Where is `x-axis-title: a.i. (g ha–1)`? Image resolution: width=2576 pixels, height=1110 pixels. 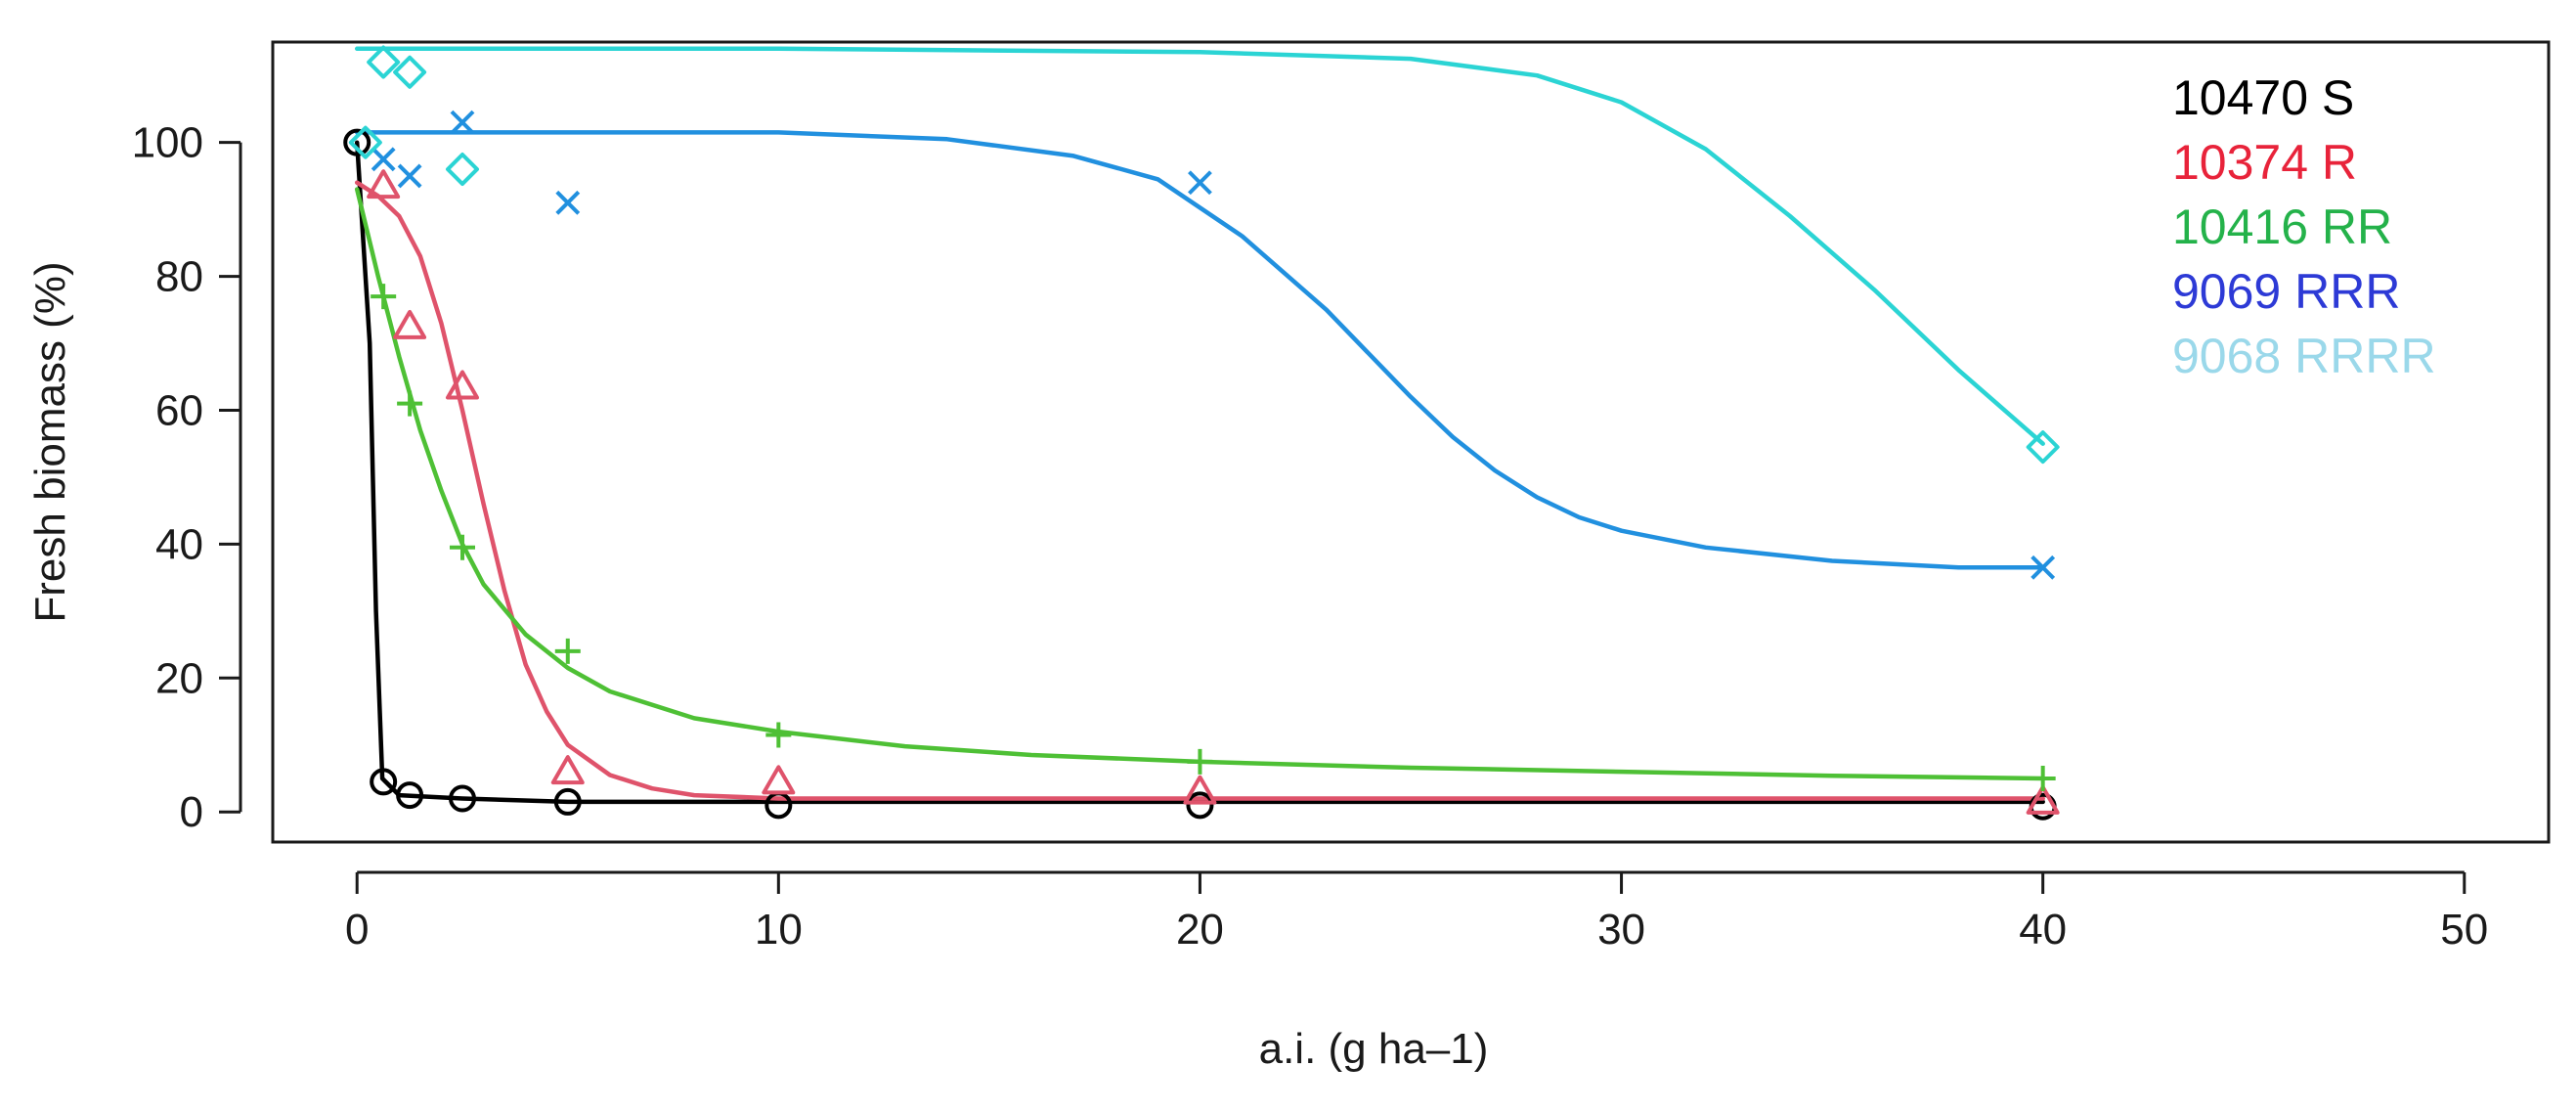
x-axis-title: a.i. (g ha–1) is located at coordinates (1374, 1049).